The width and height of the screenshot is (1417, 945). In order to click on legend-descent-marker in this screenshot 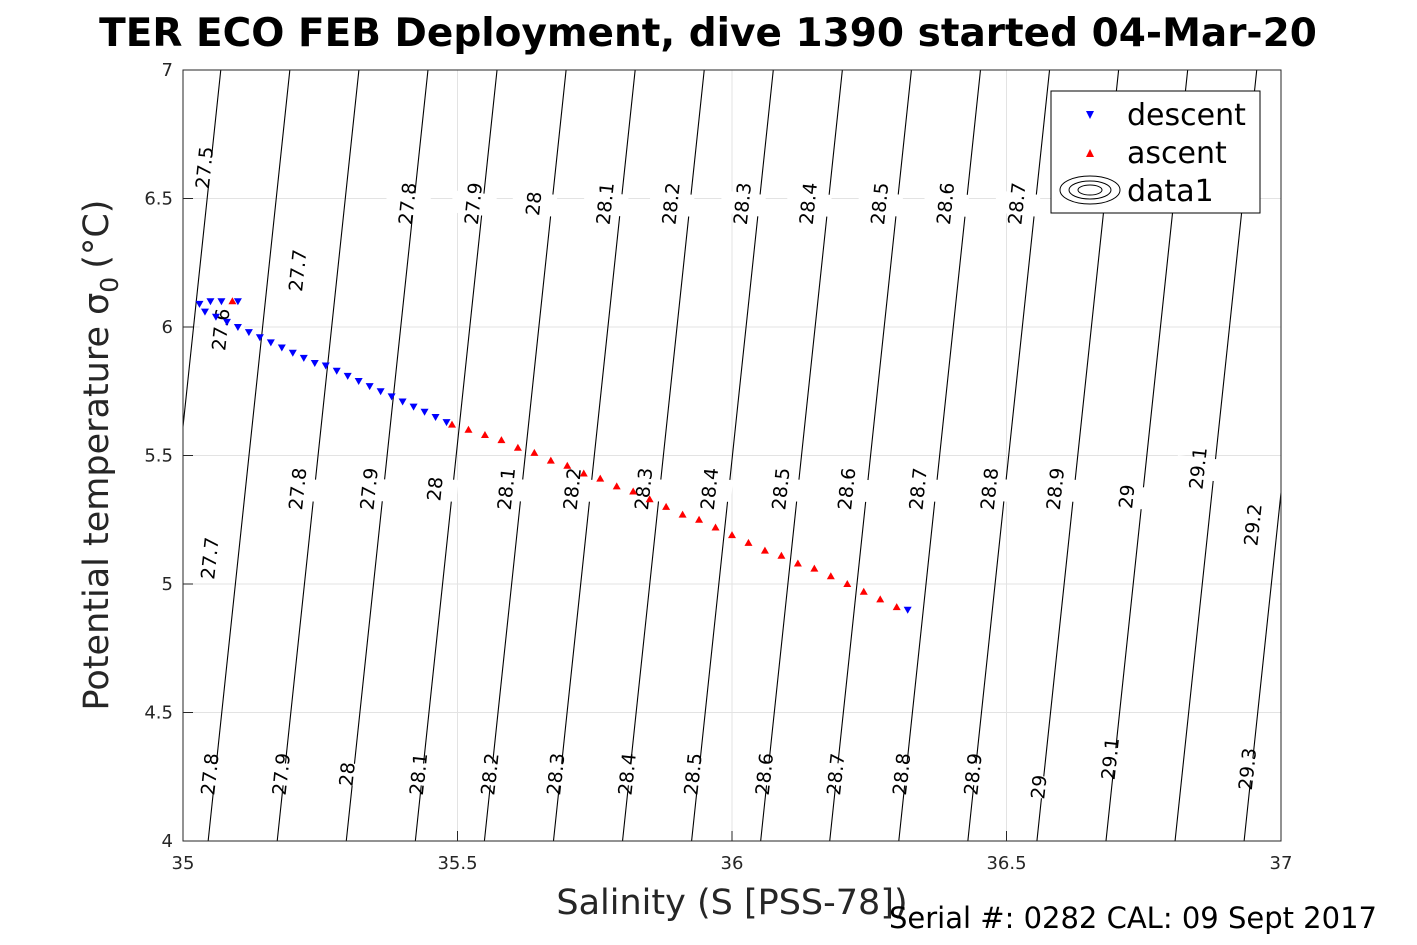, I will do `click(1090, 115)`.